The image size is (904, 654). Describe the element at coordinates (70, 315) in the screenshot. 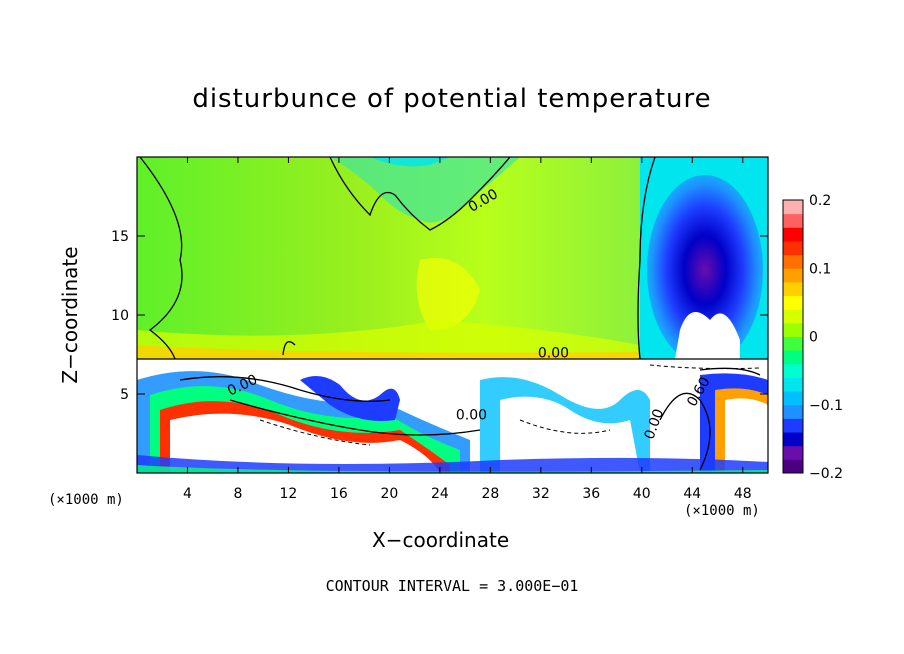

I see `y-axis-label: Z−coordinate` at that location.